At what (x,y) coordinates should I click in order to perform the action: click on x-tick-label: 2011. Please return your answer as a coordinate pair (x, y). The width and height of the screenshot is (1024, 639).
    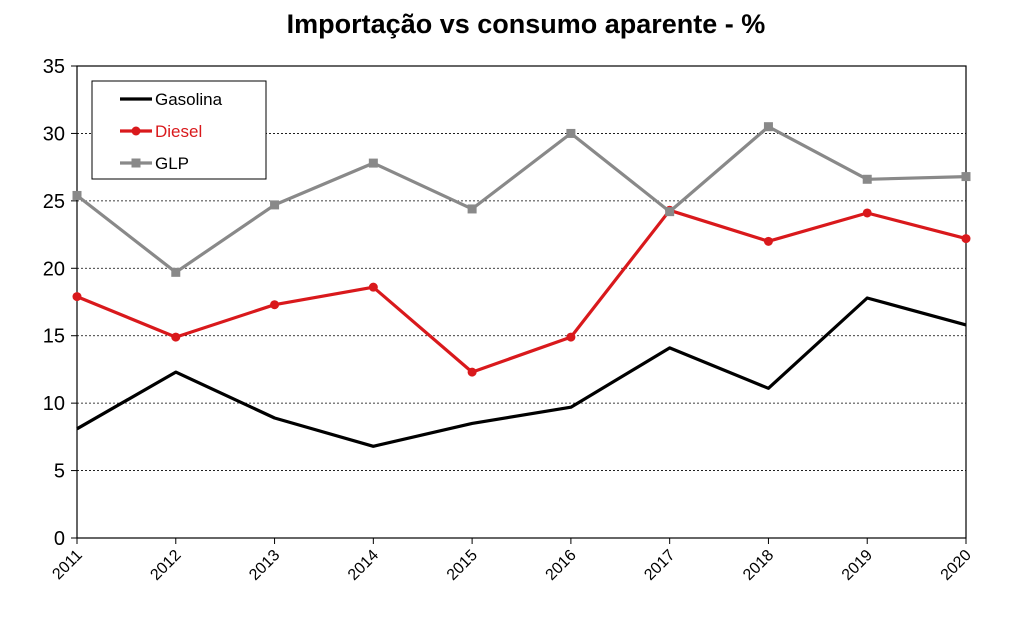
    Looking at the image, I should click on (67, 565).